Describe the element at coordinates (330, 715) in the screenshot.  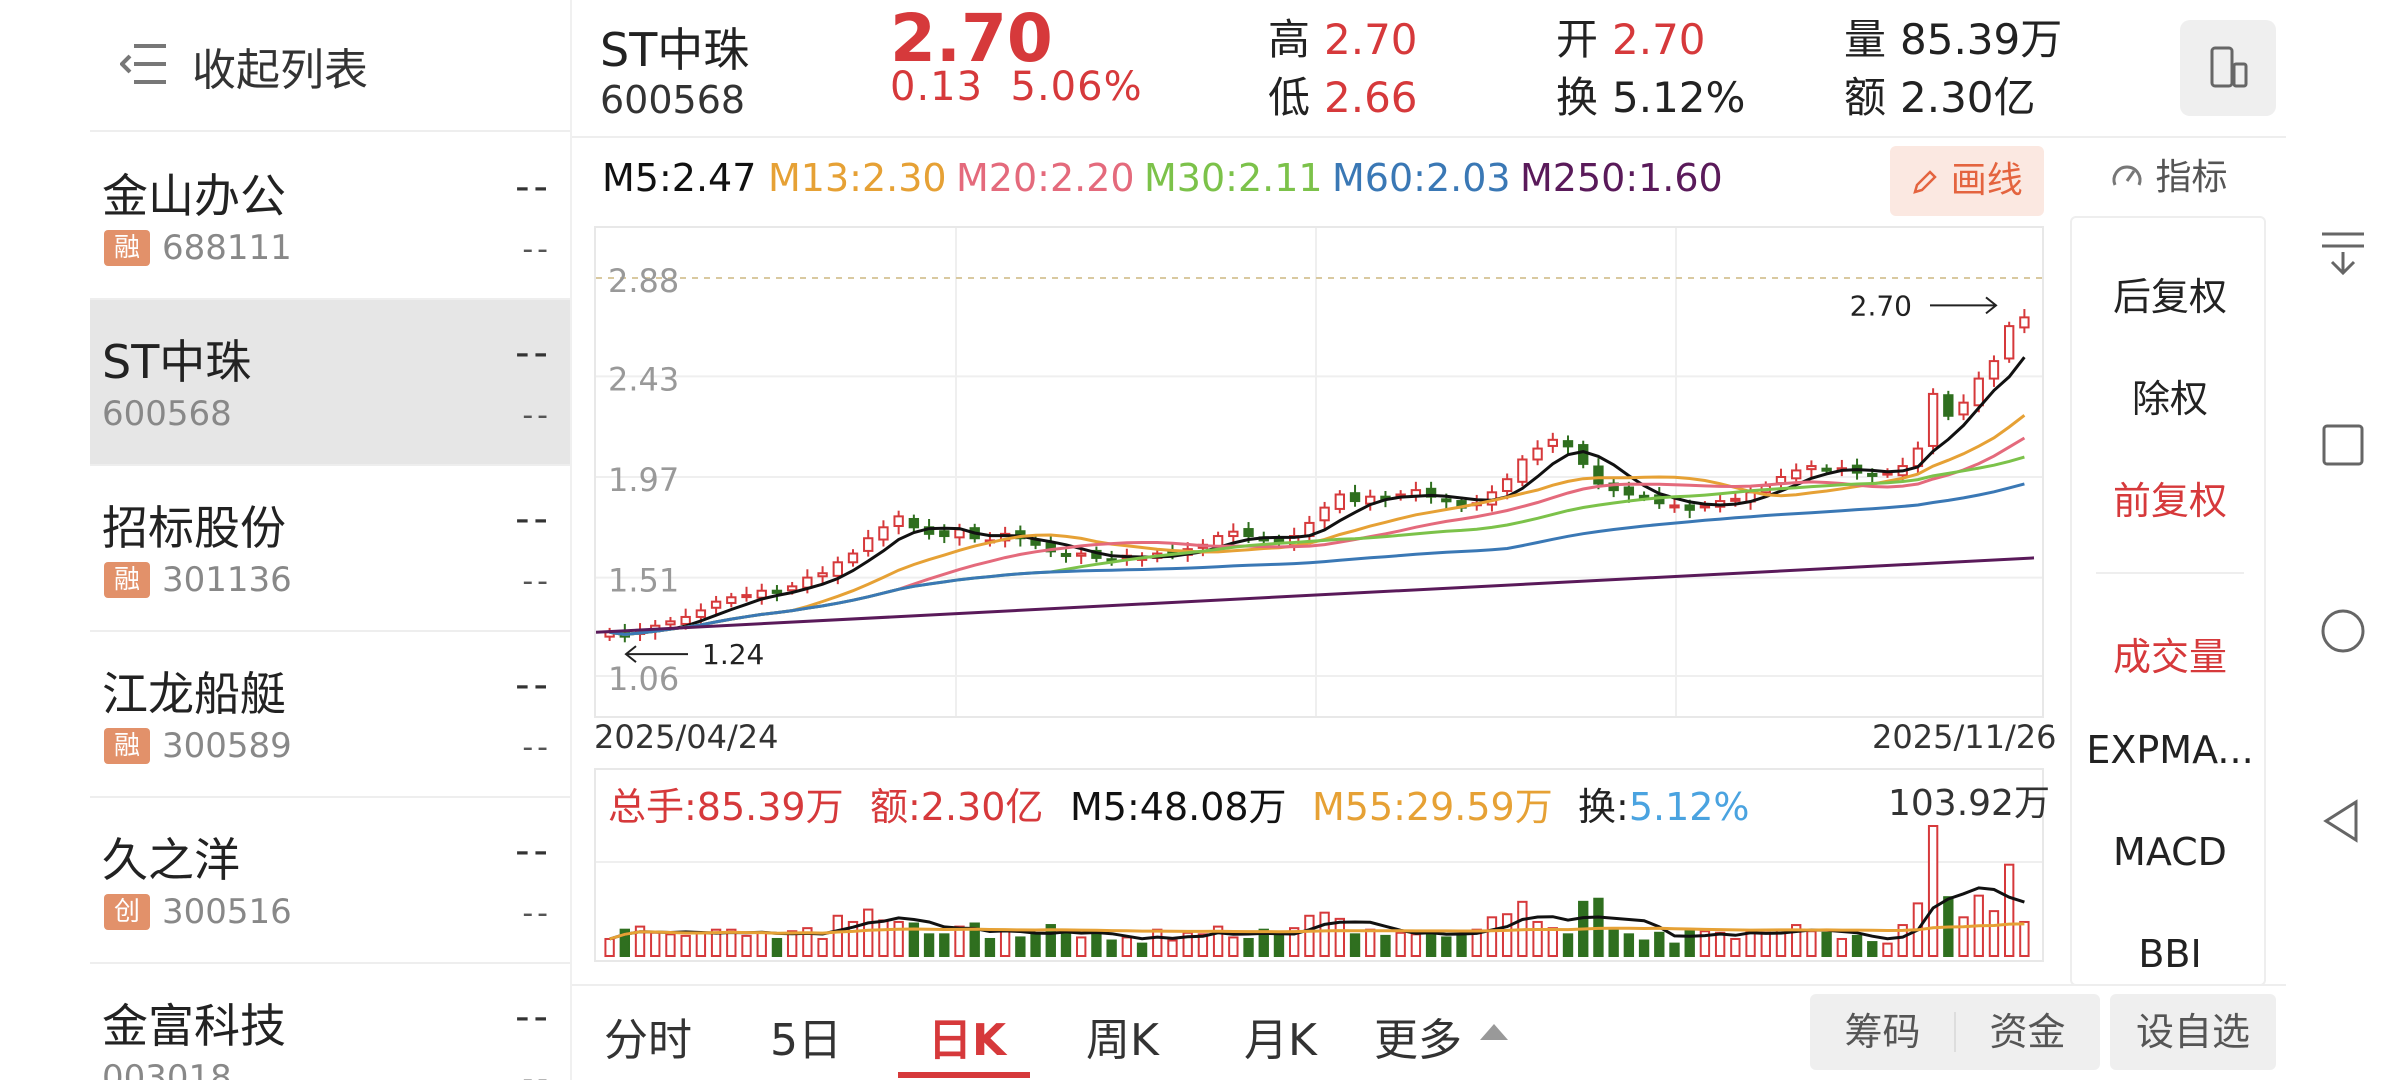
I see `stock-list-item: 江龙船艇 -- 融 300589 --` at that location.